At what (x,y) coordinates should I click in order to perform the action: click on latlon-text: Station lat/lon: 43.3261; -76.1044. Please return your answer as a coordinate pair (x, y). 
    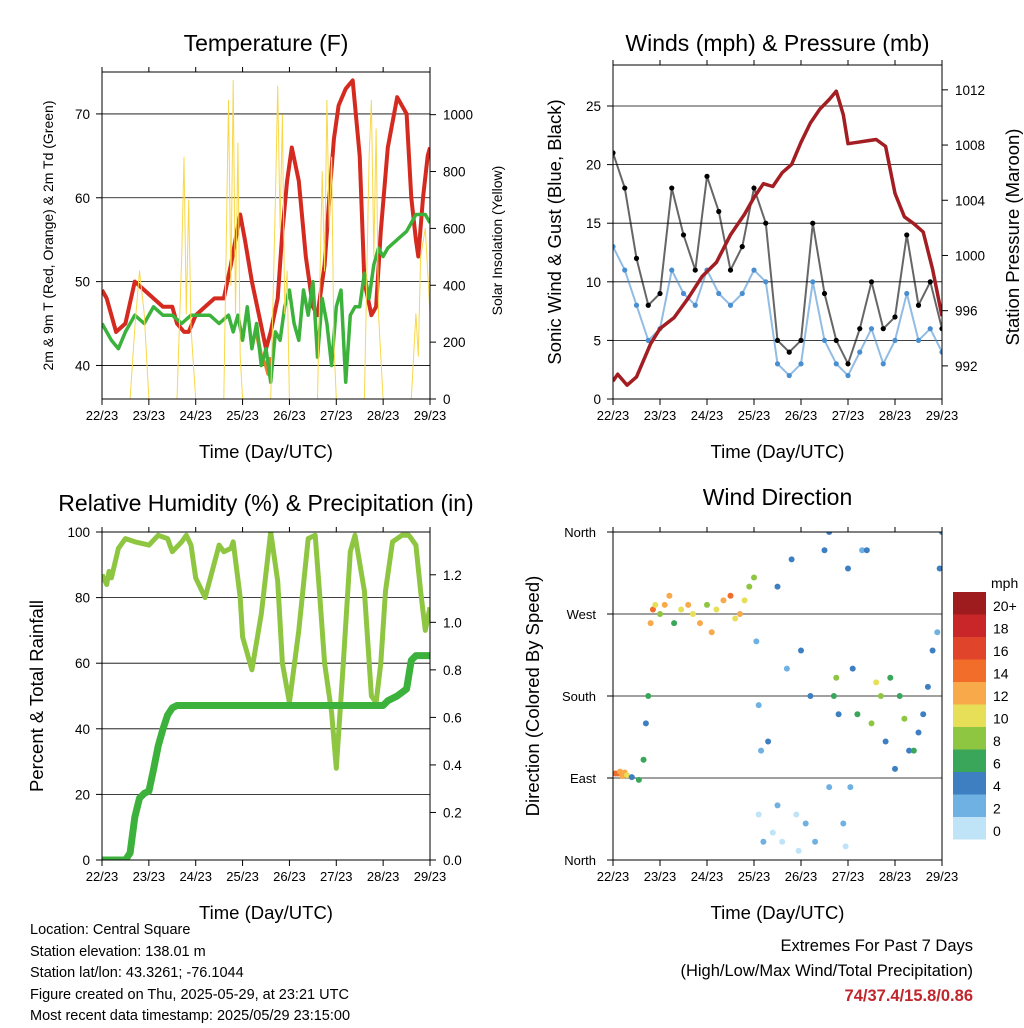
    Looking at the image, I should click on (137, 973).